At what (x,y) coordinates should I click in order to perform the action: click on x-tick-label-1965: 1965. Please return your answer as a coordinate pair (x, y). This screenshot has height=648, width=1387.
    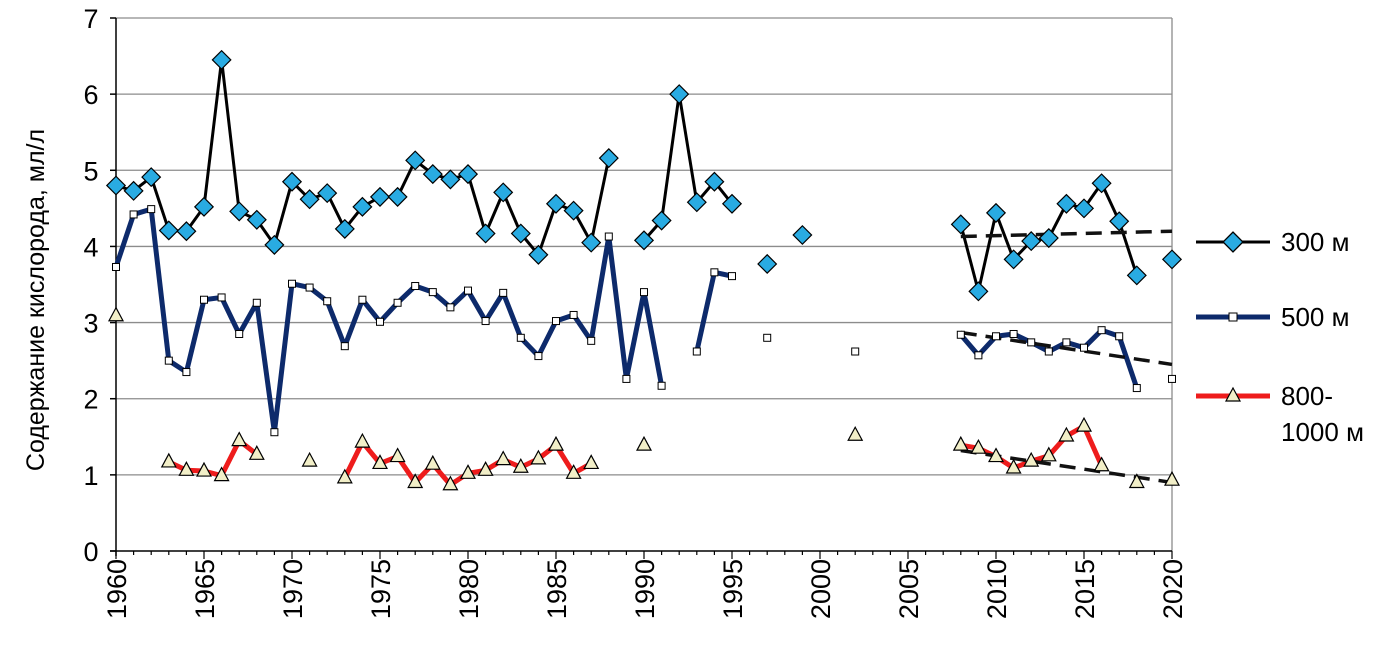
    Looking at the image, I should click on (205, 589).